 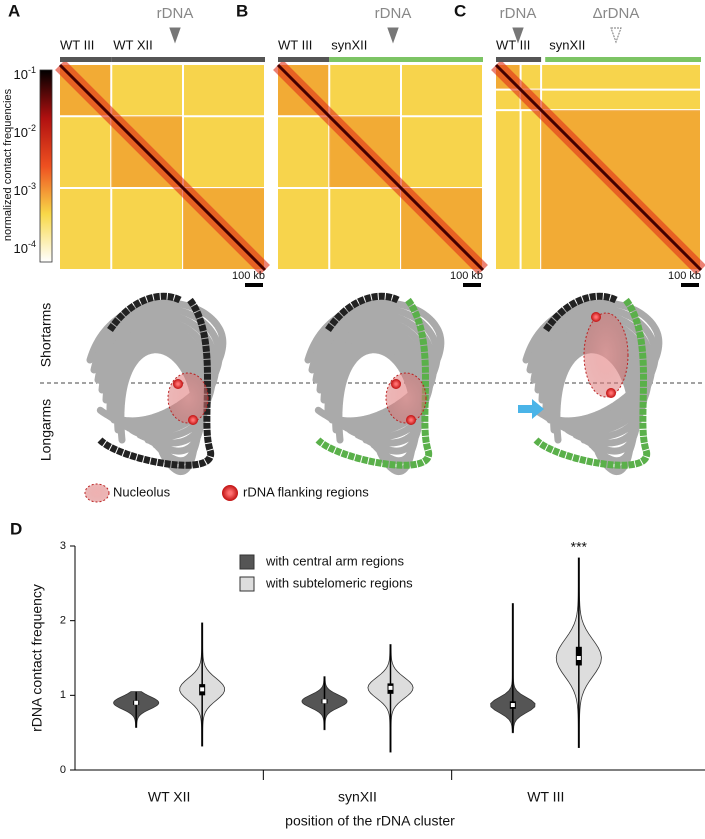 What do you see at coordinates (37, 658) in the screenshot?
I see `y-axis-label: rDNA contact frequency` at bounding box center [37, 658].